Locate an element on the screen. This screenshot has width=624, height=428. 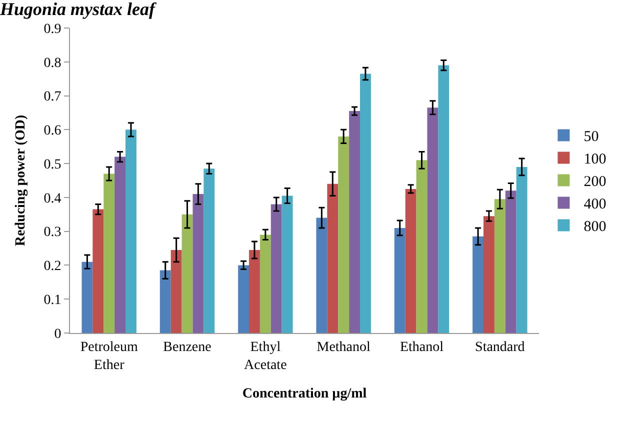
y-axis-title: Reducing power (OD) is located at coordinates (20, 180).